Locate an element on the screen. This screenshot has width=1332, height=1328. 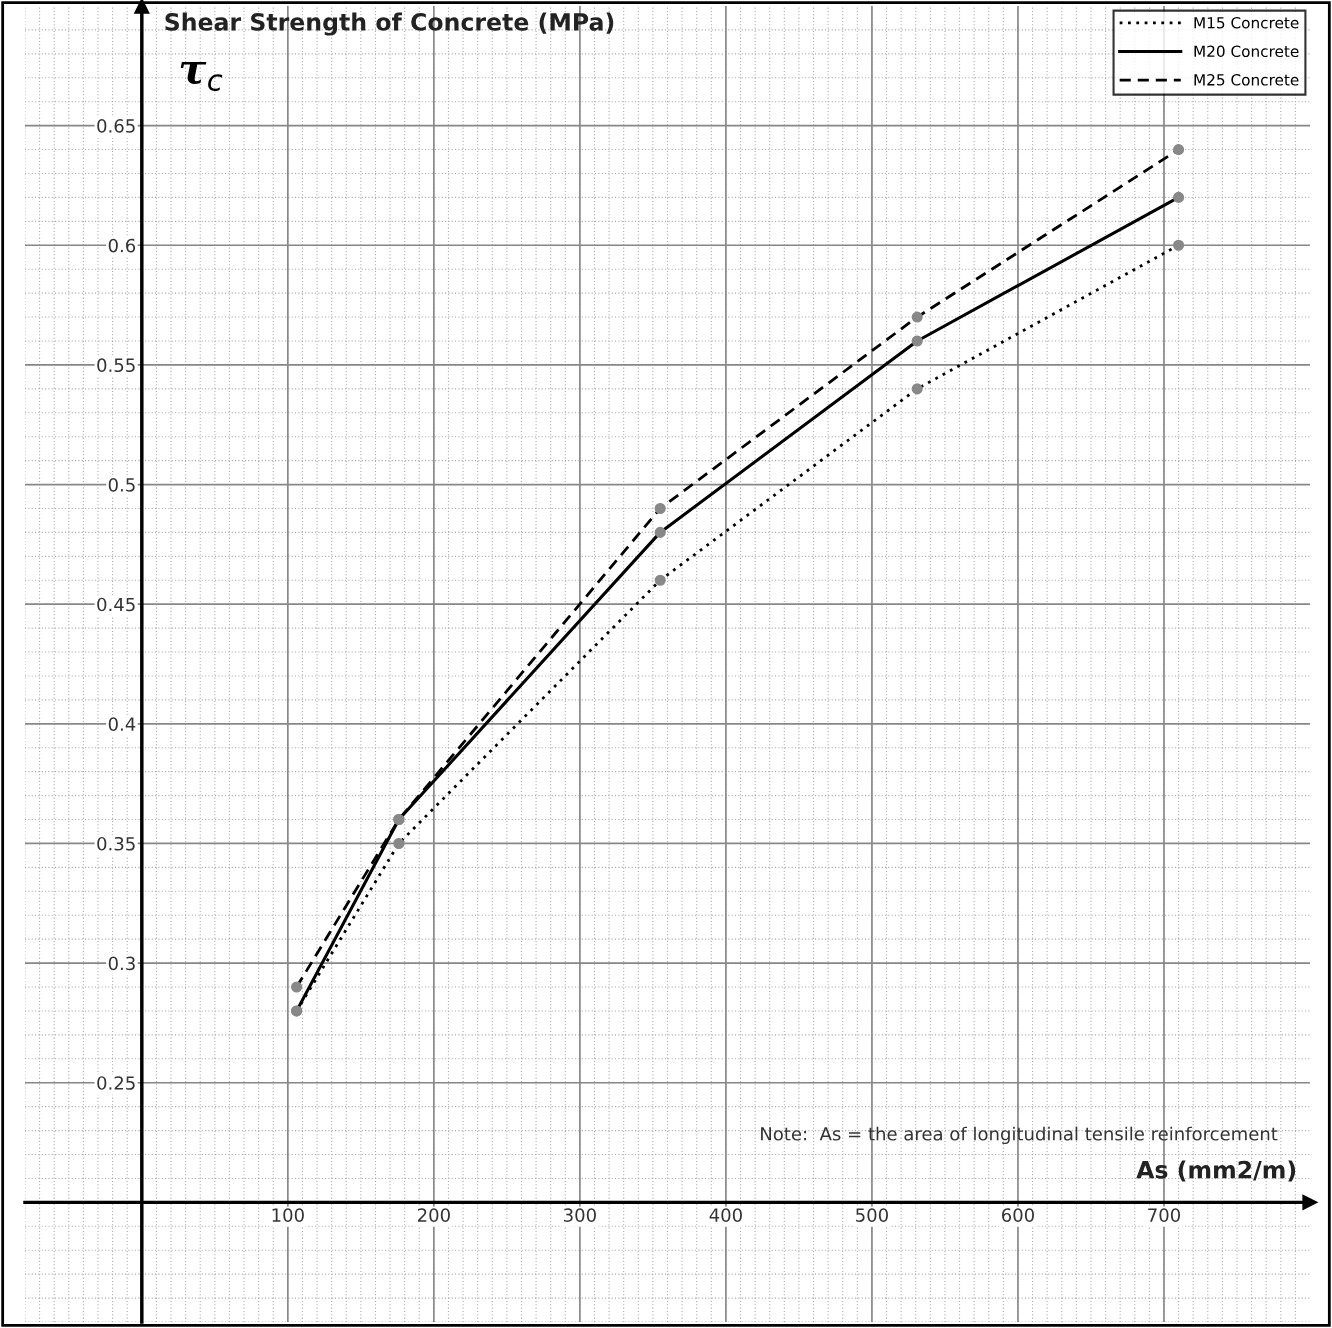
x-tick-label: 700 is located at coordinates (1164, 1215).